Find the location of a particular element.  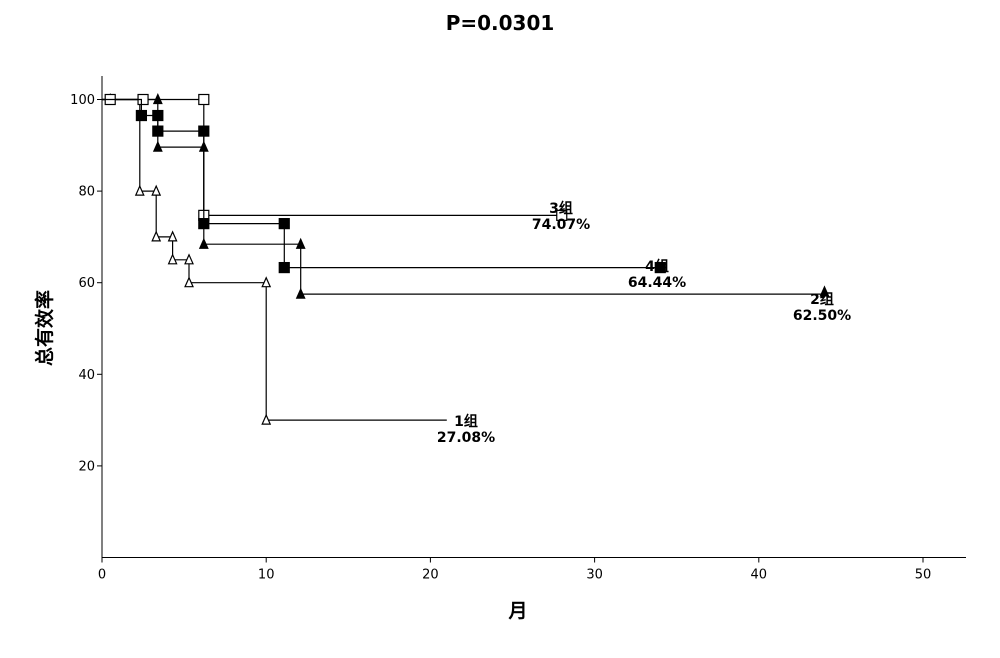

x-tick-label: 30 is located at coordinates (594, 575).